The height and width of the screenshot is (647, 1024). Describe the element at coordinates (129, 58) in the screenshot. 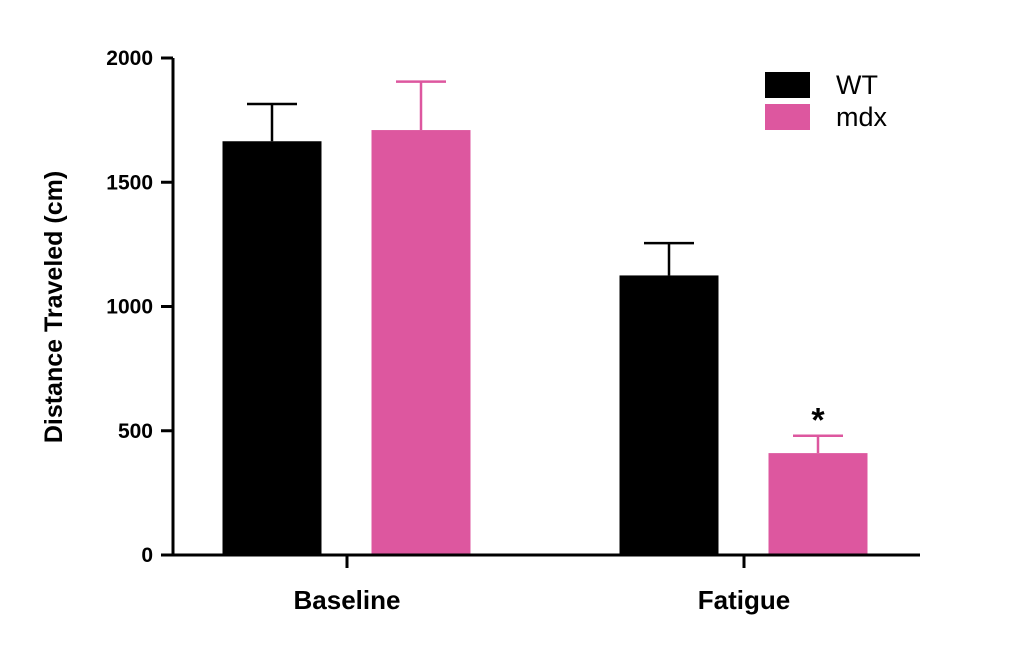

I see `y-tick-label: 2000` at that location.